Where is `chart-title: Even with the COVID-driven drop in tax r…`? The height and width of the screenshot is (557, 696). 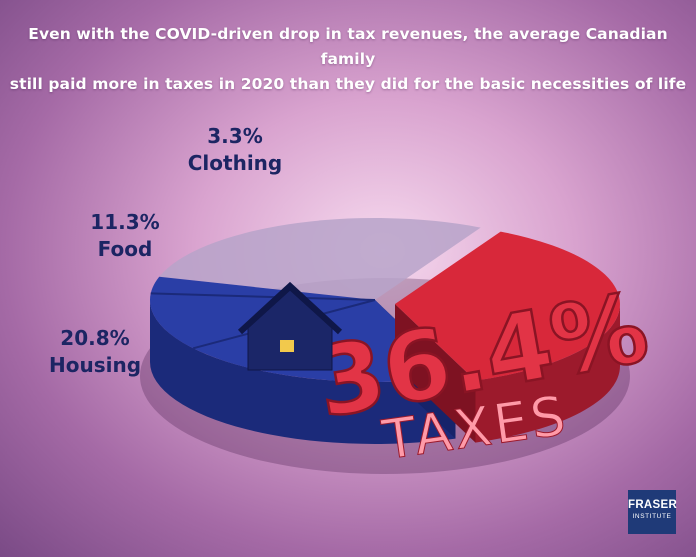
chart-title: Even with the COVID-driven drop in tax r… is located at coordinates (348, 59).